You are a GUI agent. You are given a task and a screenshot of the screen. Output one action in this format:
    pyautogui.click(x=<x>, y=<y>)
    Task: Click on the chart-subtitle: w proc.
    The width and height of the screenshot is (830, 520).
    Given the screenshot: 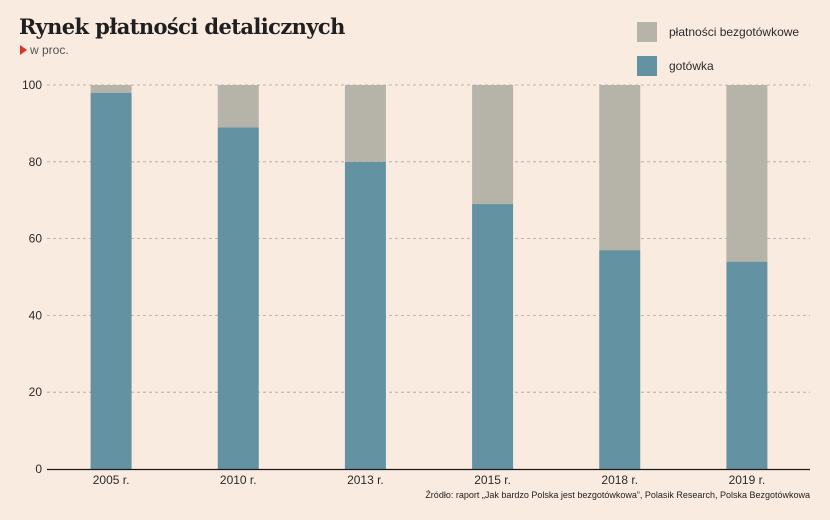 What is the action you would take?
    pyautogui.click(x=44, y=50)
    